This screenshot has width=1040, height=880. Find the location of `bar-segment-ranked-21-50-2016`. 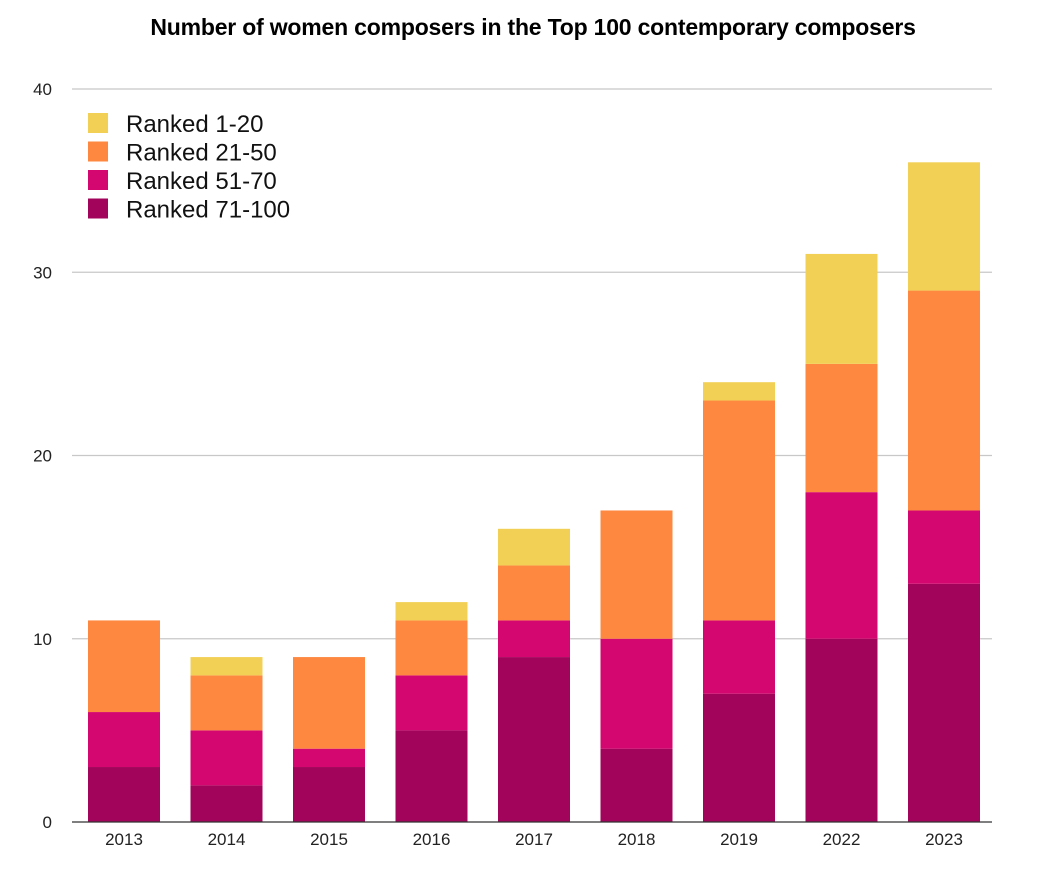

bar-segment-ranked-21-50-2016 is located at coordinates (431, 648).